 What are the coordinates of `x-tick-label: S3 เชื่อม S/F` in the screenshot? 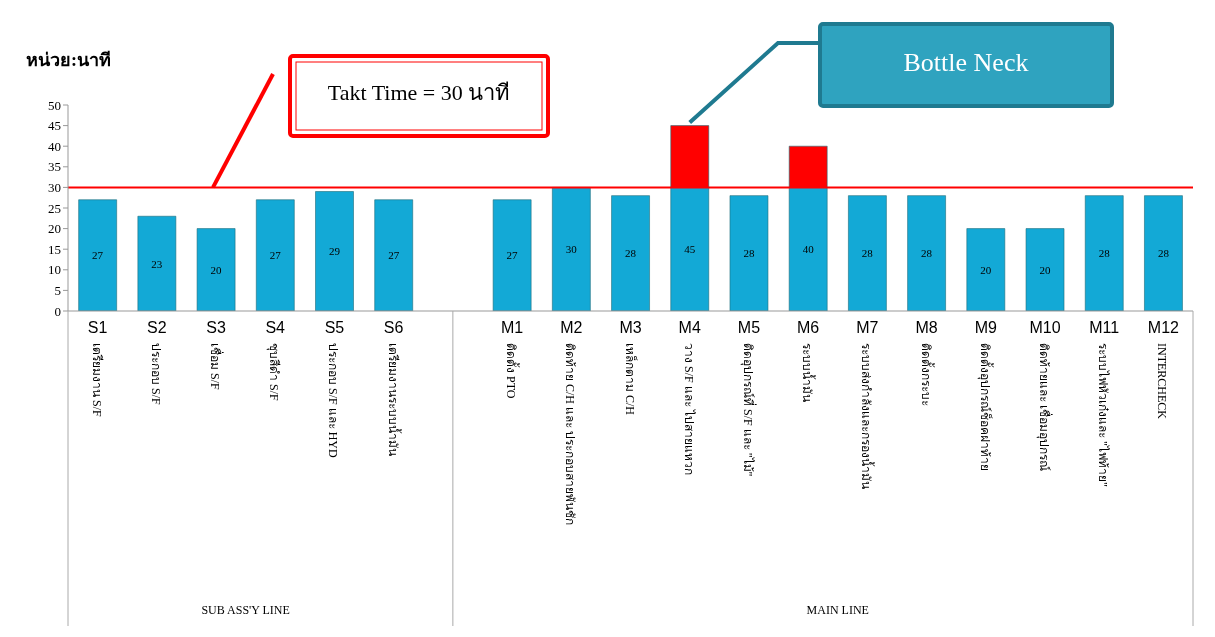 It's located at (216, 355).